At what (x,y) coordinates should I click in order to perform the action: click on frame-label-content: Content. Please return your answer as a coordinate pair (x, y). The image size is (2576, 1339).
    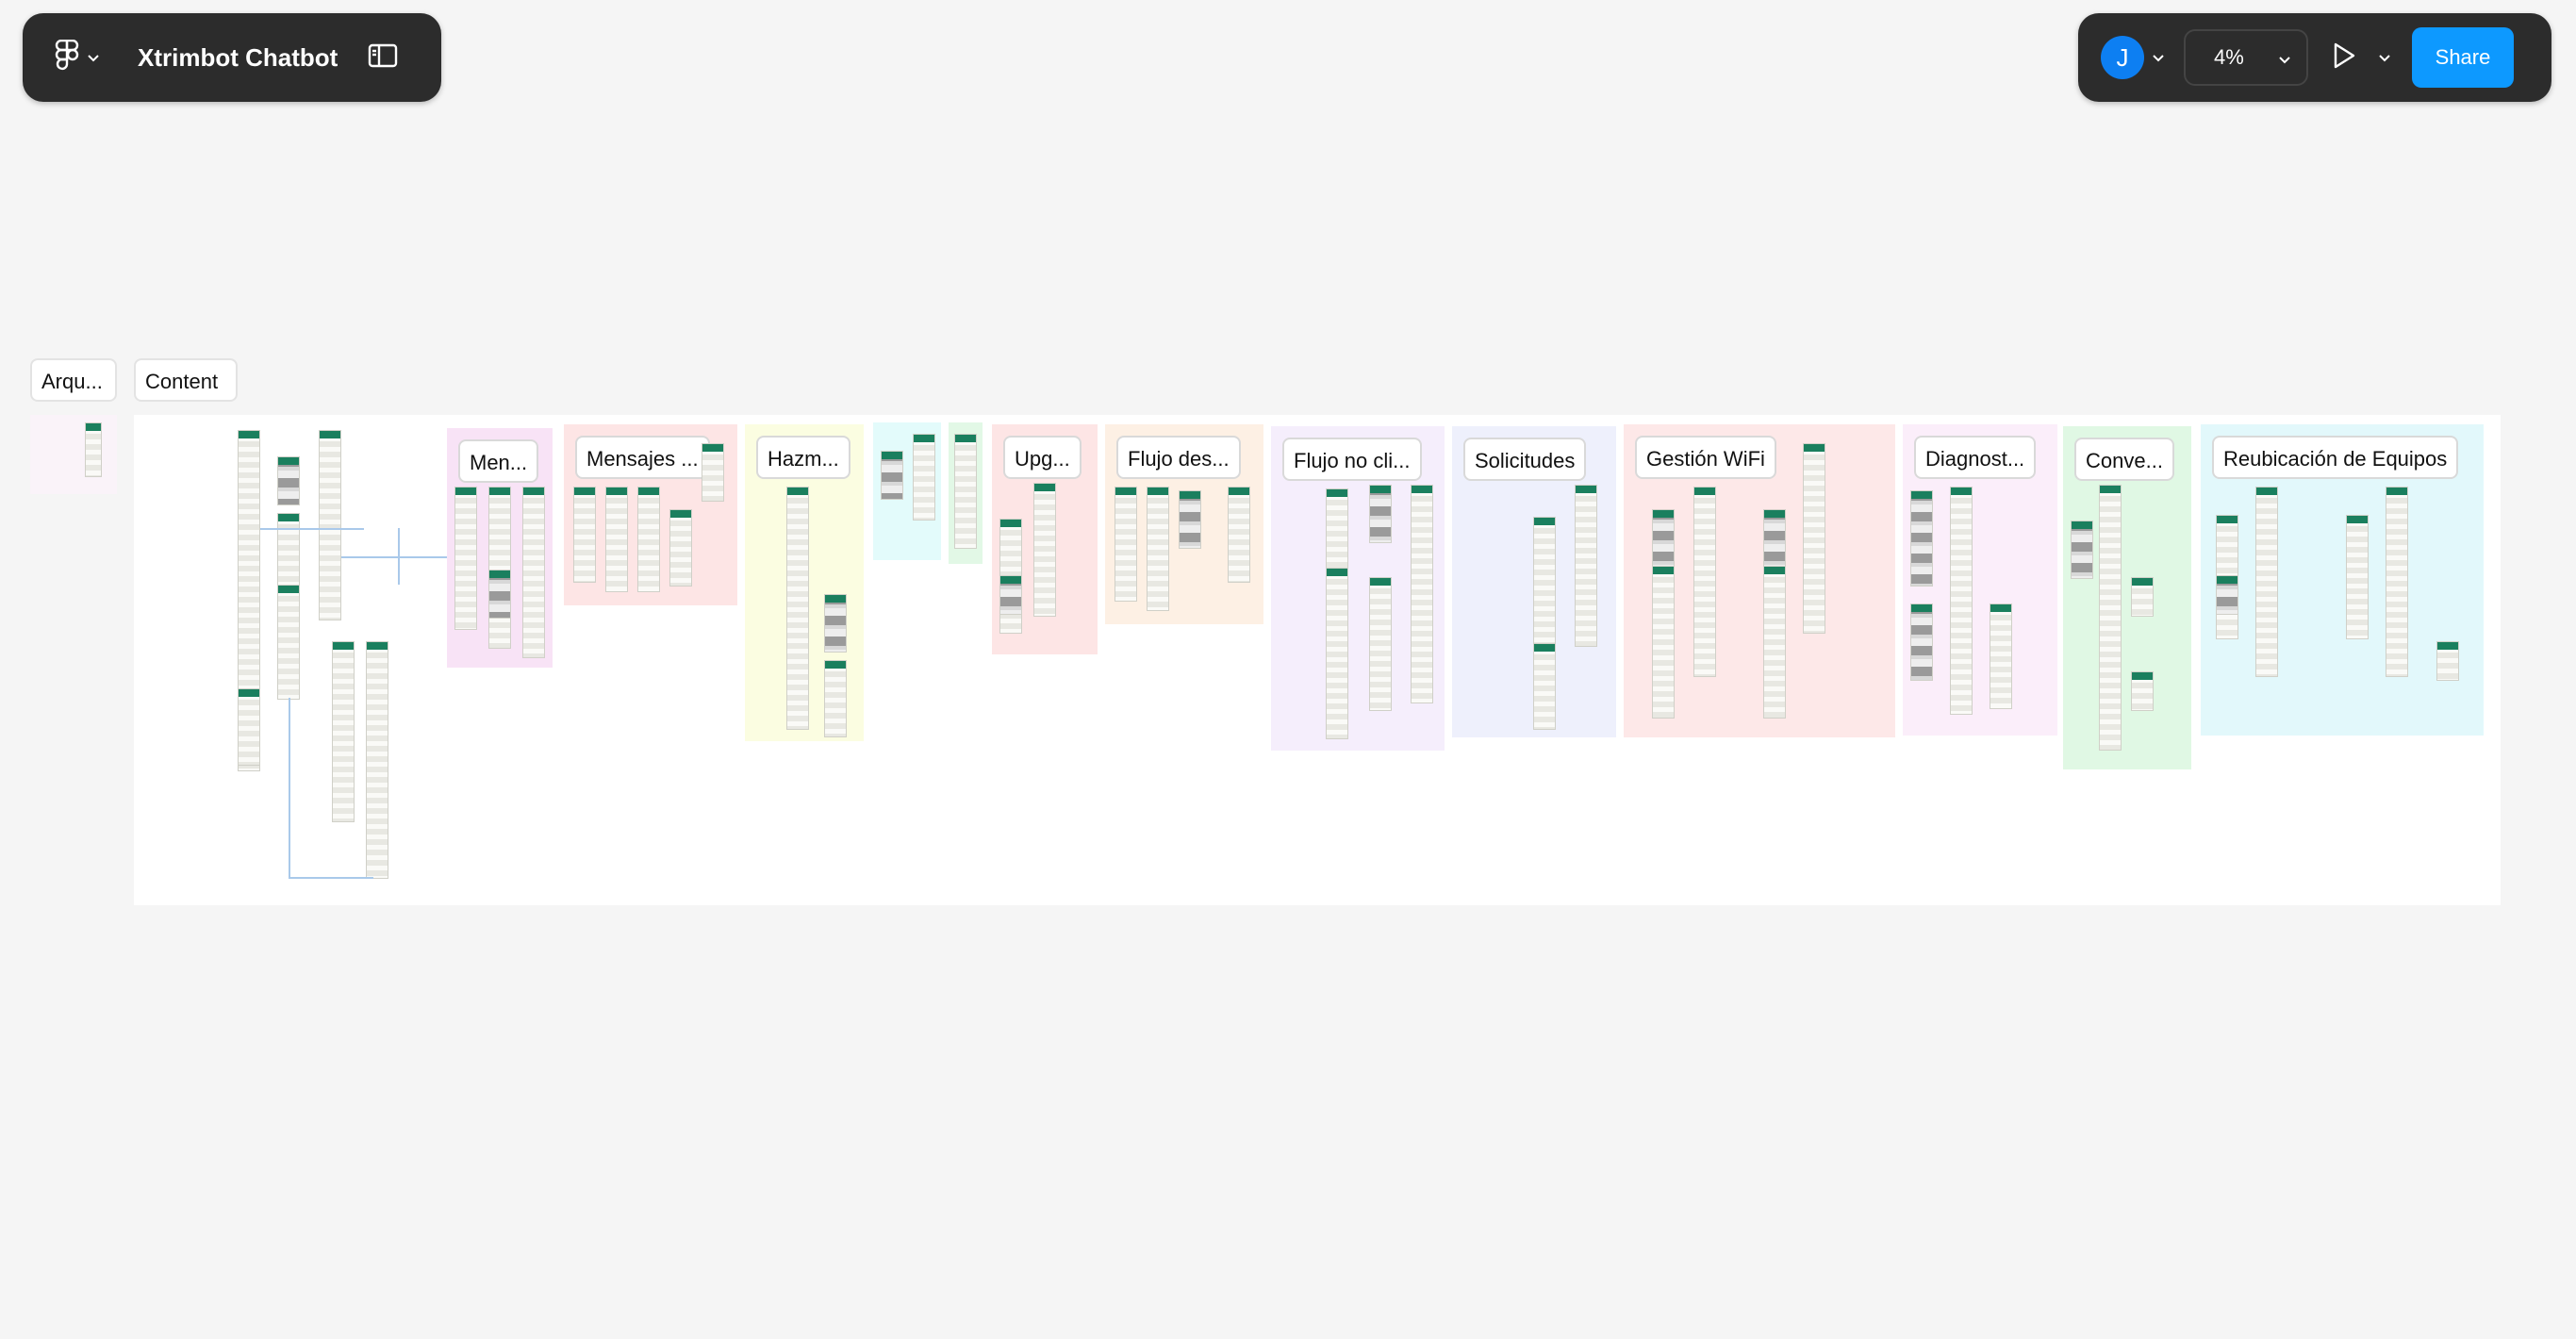
    Looking at the image, I should click on (186, 380).